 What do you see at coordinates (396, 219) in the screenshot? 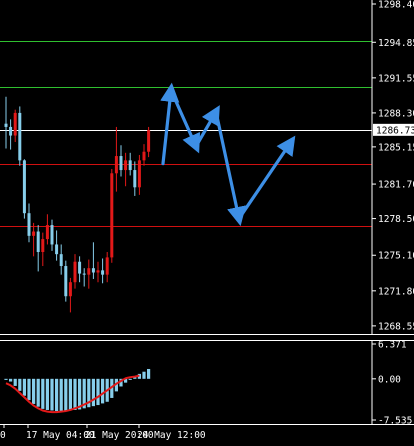
I see `price-tick-label: 1278.50` at bounding box center [396, 219].